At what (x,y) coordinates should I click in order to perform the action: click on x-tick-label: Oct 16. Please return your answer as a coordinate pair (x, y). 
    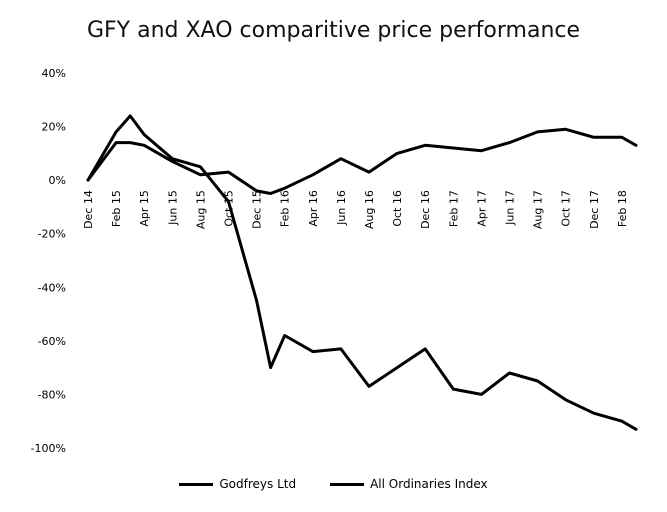
    Looking at the image, I should click on (397, 208).